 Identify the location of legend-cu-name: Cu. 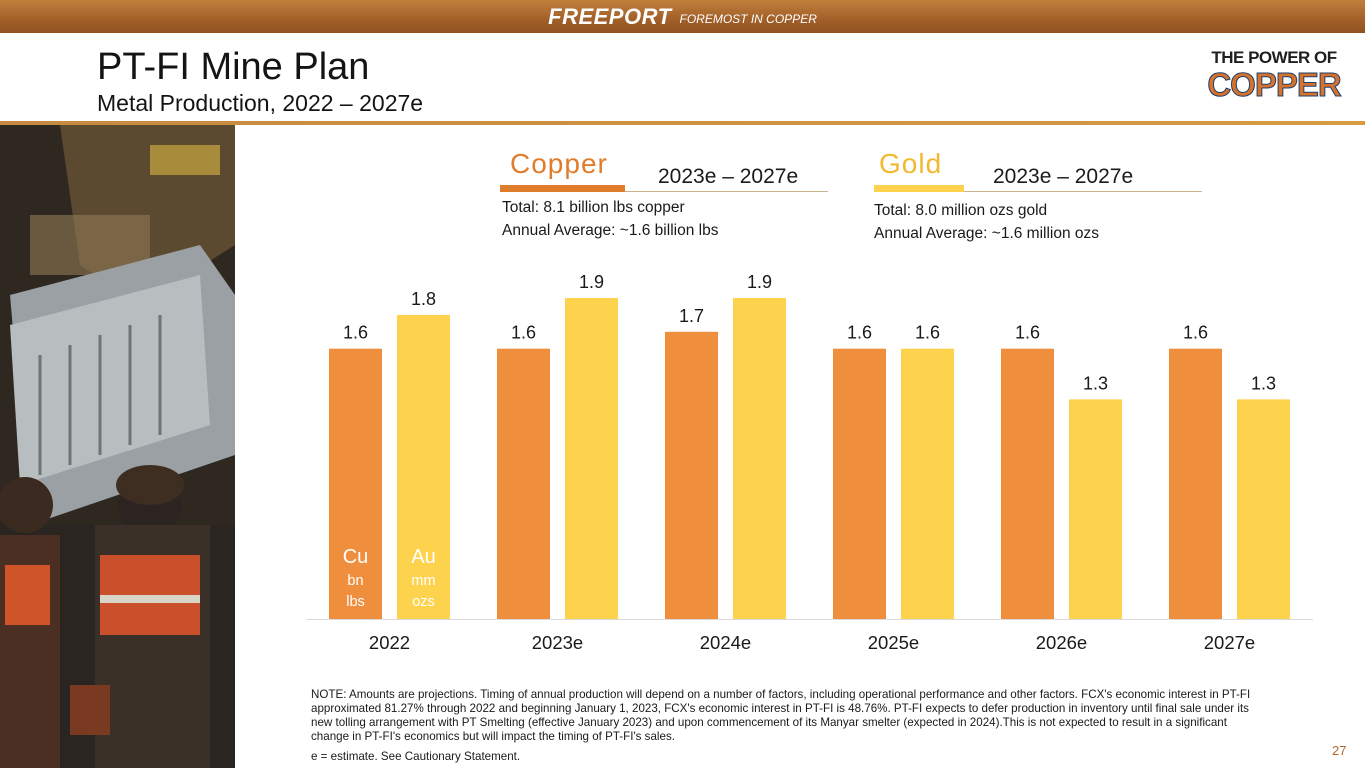
(356, 557).